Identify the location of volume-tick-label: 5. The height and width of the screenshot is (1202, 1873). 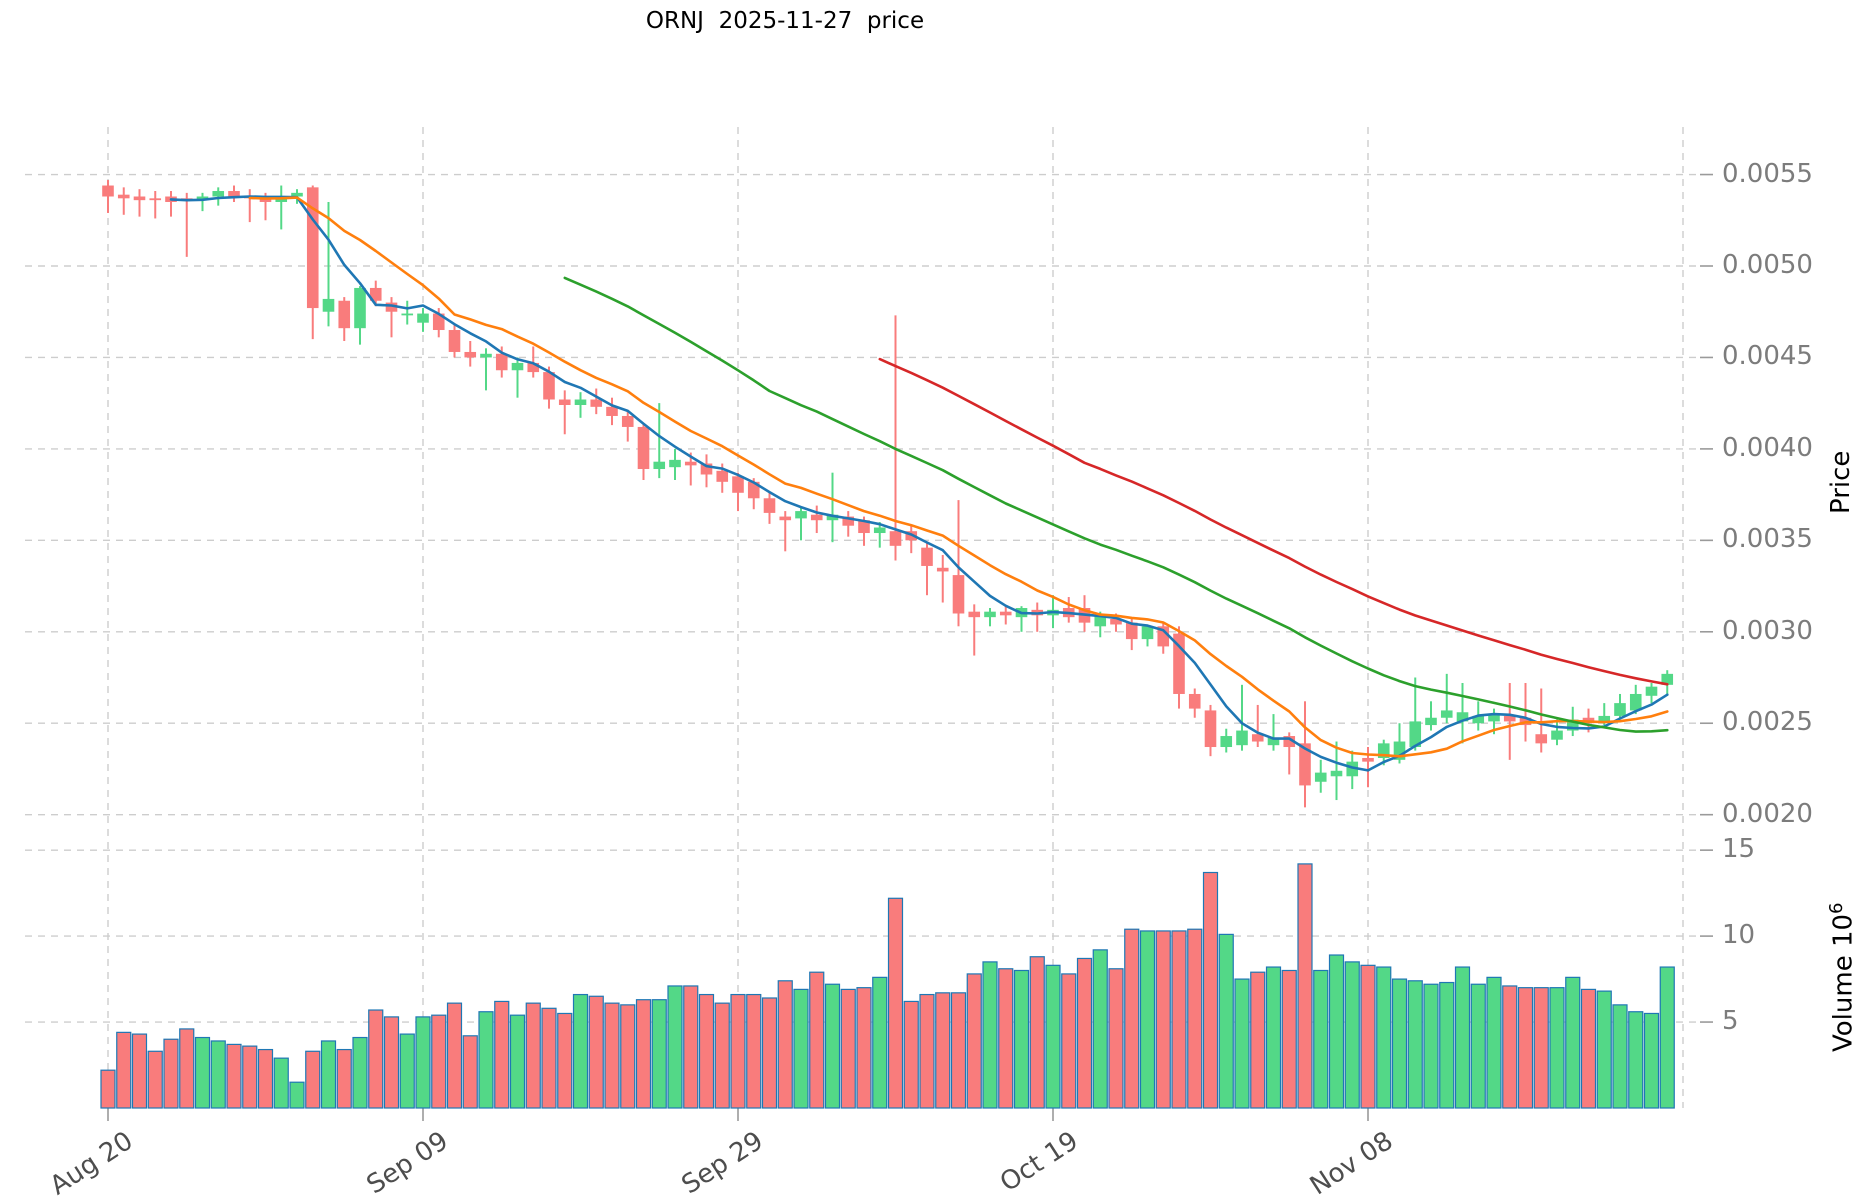
(1730, 1021).